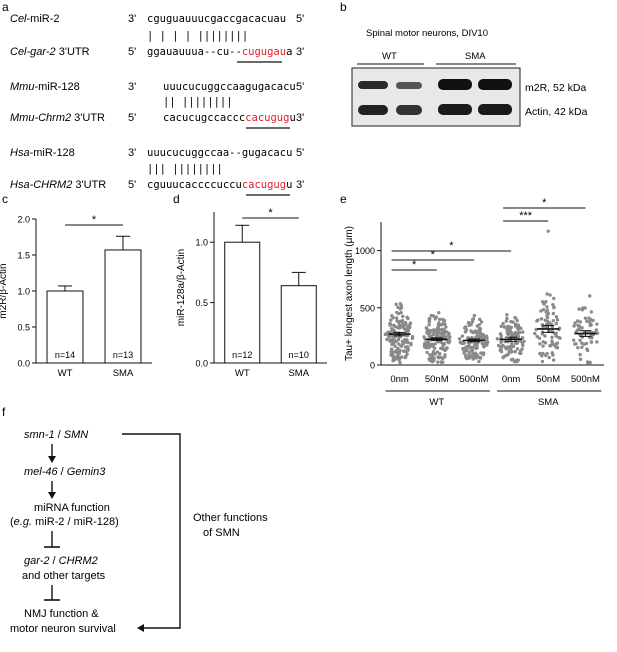 The width and height of the screenshot is (617, 652). I want to click on svg-text: 3', so click(132, 153).